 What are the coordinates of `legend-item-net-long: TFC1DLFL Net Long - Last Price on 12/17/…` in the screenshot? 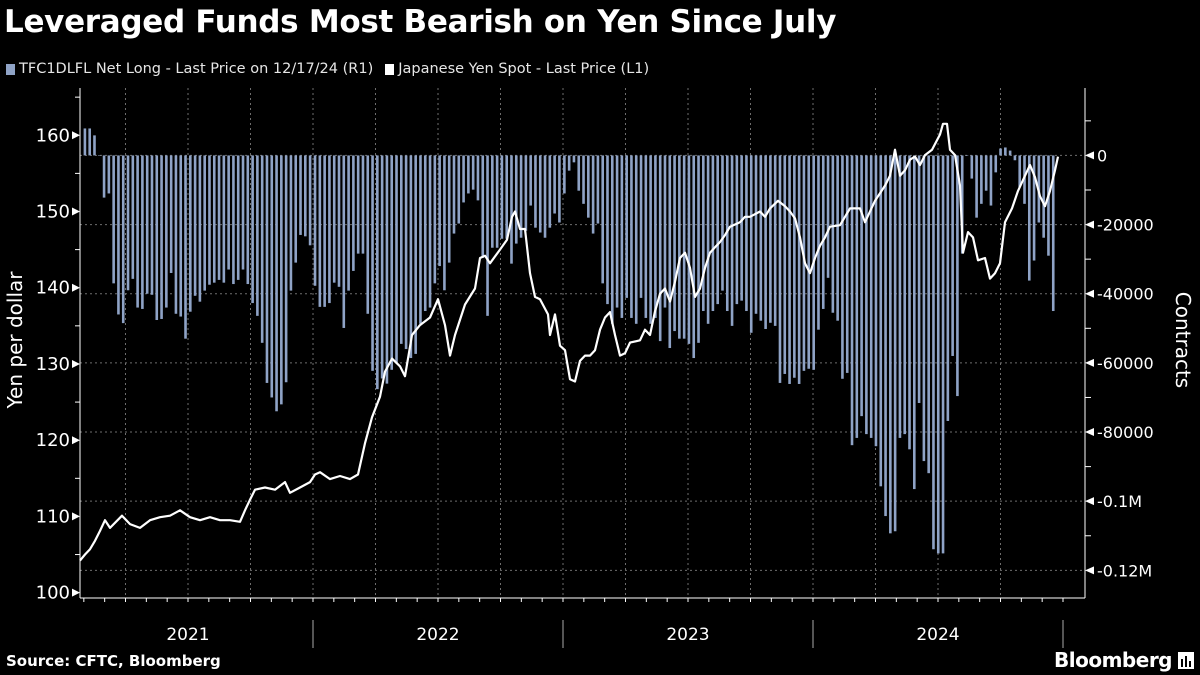 It's located at (189, 69).